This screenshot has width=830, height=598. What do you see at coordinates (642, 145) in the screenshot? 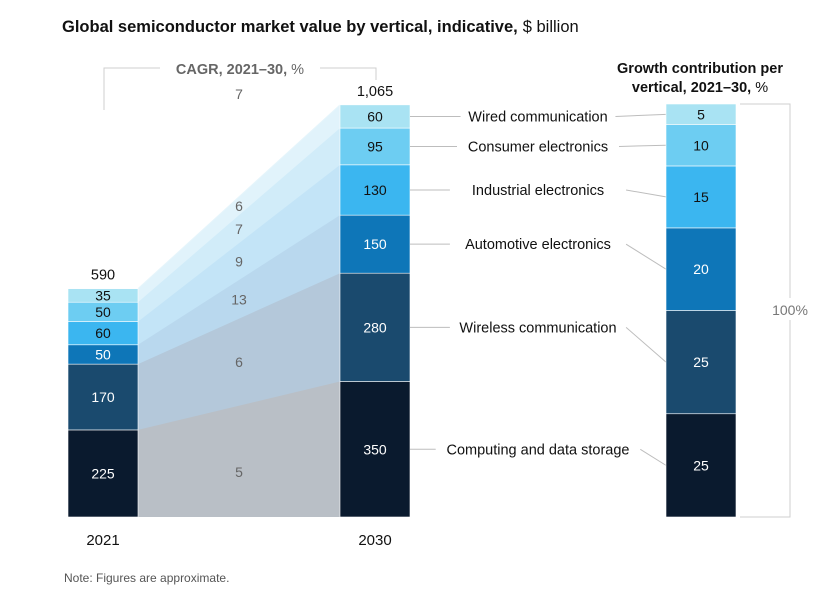
I see `connector-right-consumer-electronics` at bounding box center [642, 145].